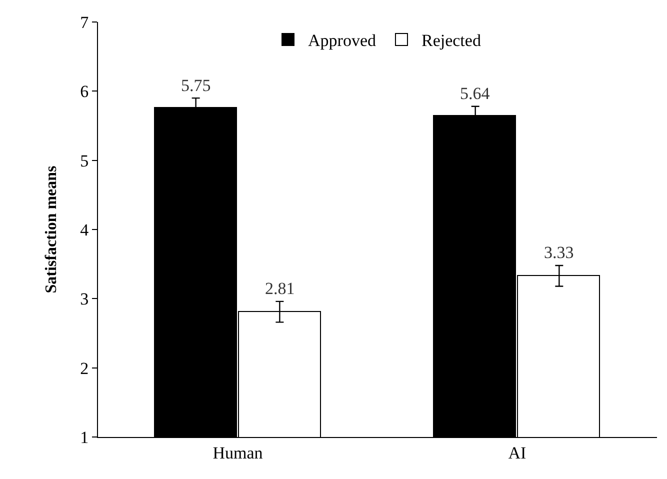 The height and width of the screenshot is (479, 667). Describe the element at coordinates (196, 85) in the screenshot. I see `data-label: 5.75` at that location.